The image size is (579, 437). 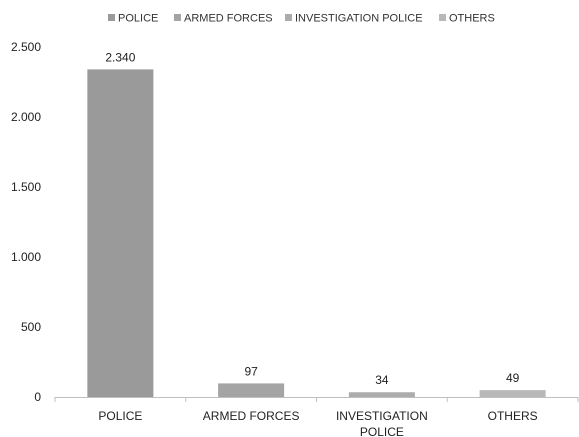 I want to click on y-tick-label: 1.500, so click(x=26, y=187).